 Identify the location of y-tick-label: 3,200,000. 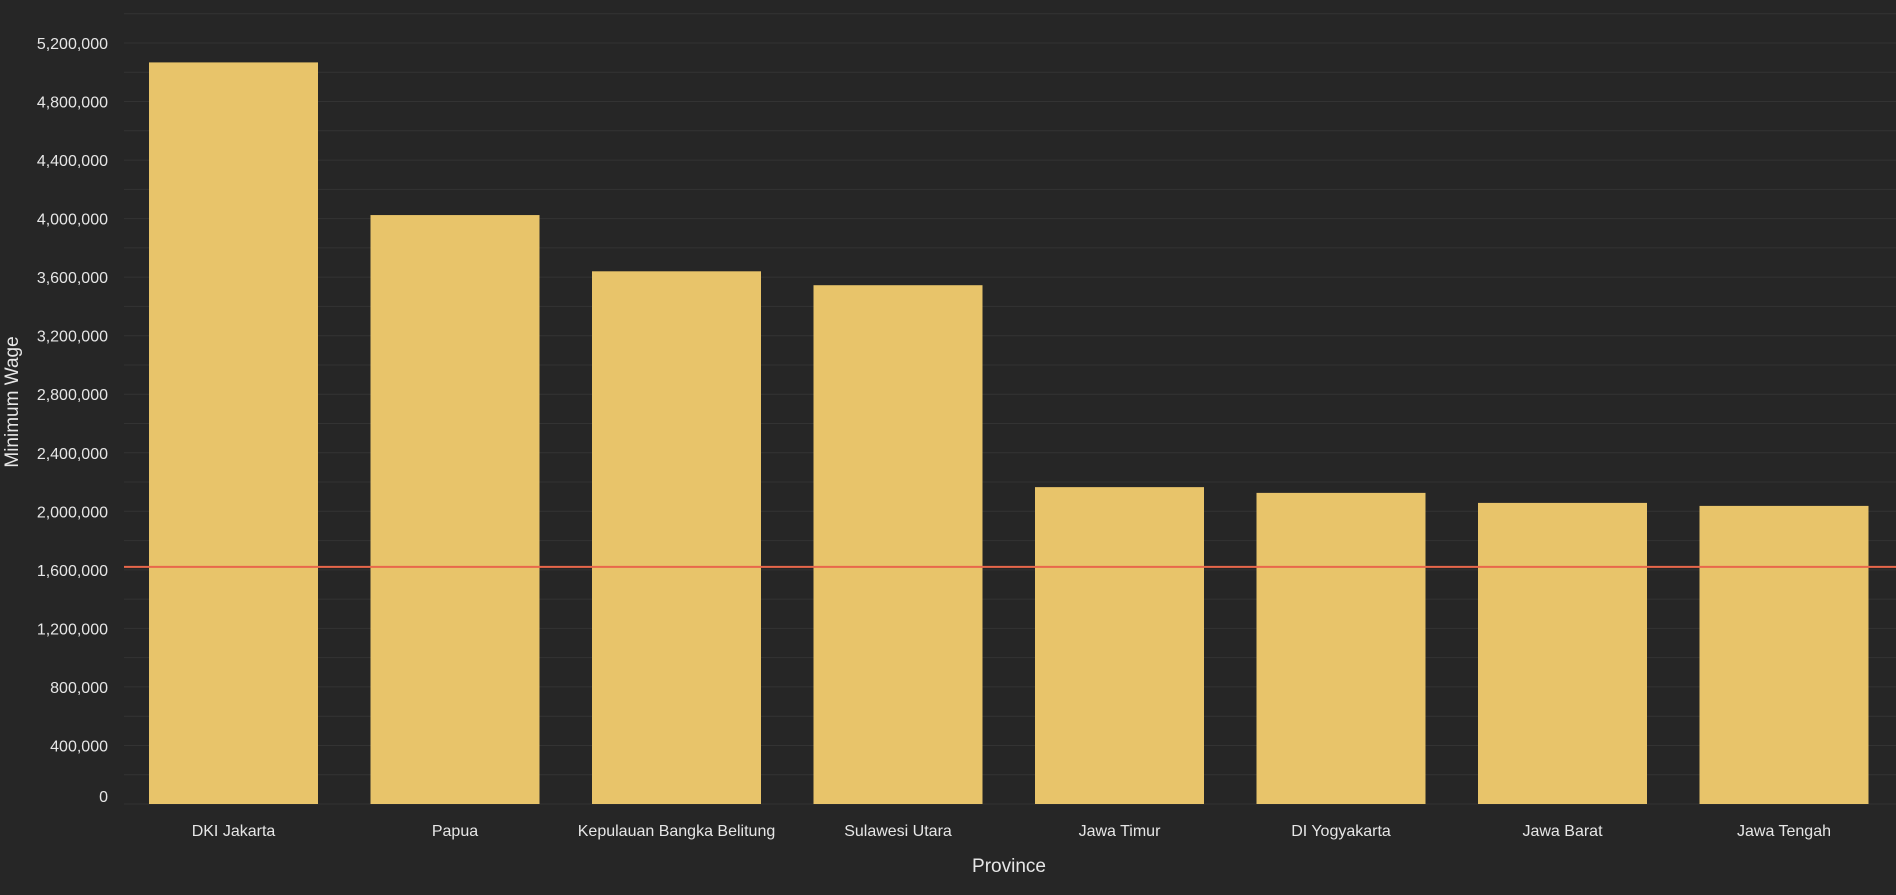
(72, 337).